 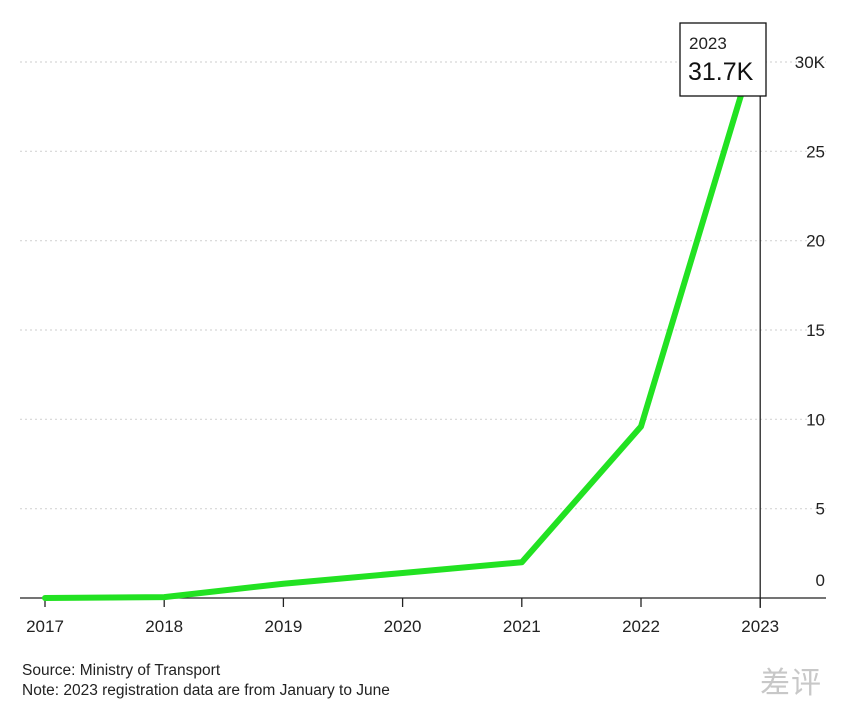 I want to click on value-callout: 2023 31.7K, so click(x=723, y=59).